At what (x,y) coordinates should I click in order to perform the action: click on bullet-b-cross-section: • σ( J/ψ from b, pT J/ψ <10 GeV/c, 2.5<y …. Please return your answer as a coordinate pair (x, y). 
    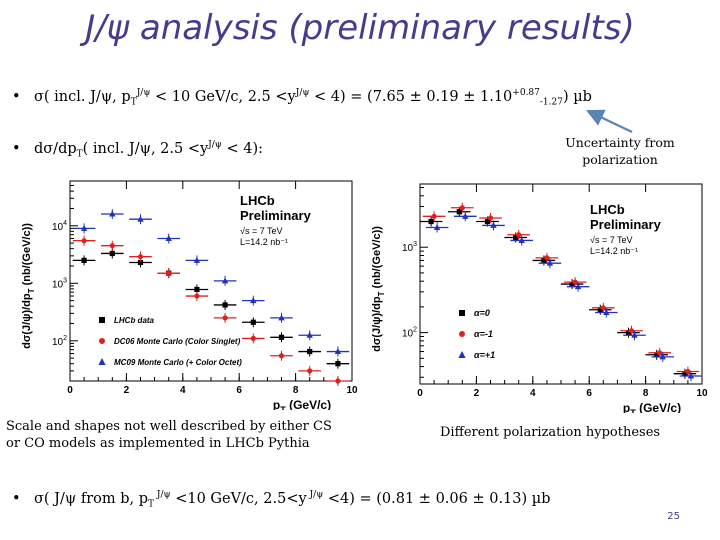
    Looking at the image, I should click on (281, 500).